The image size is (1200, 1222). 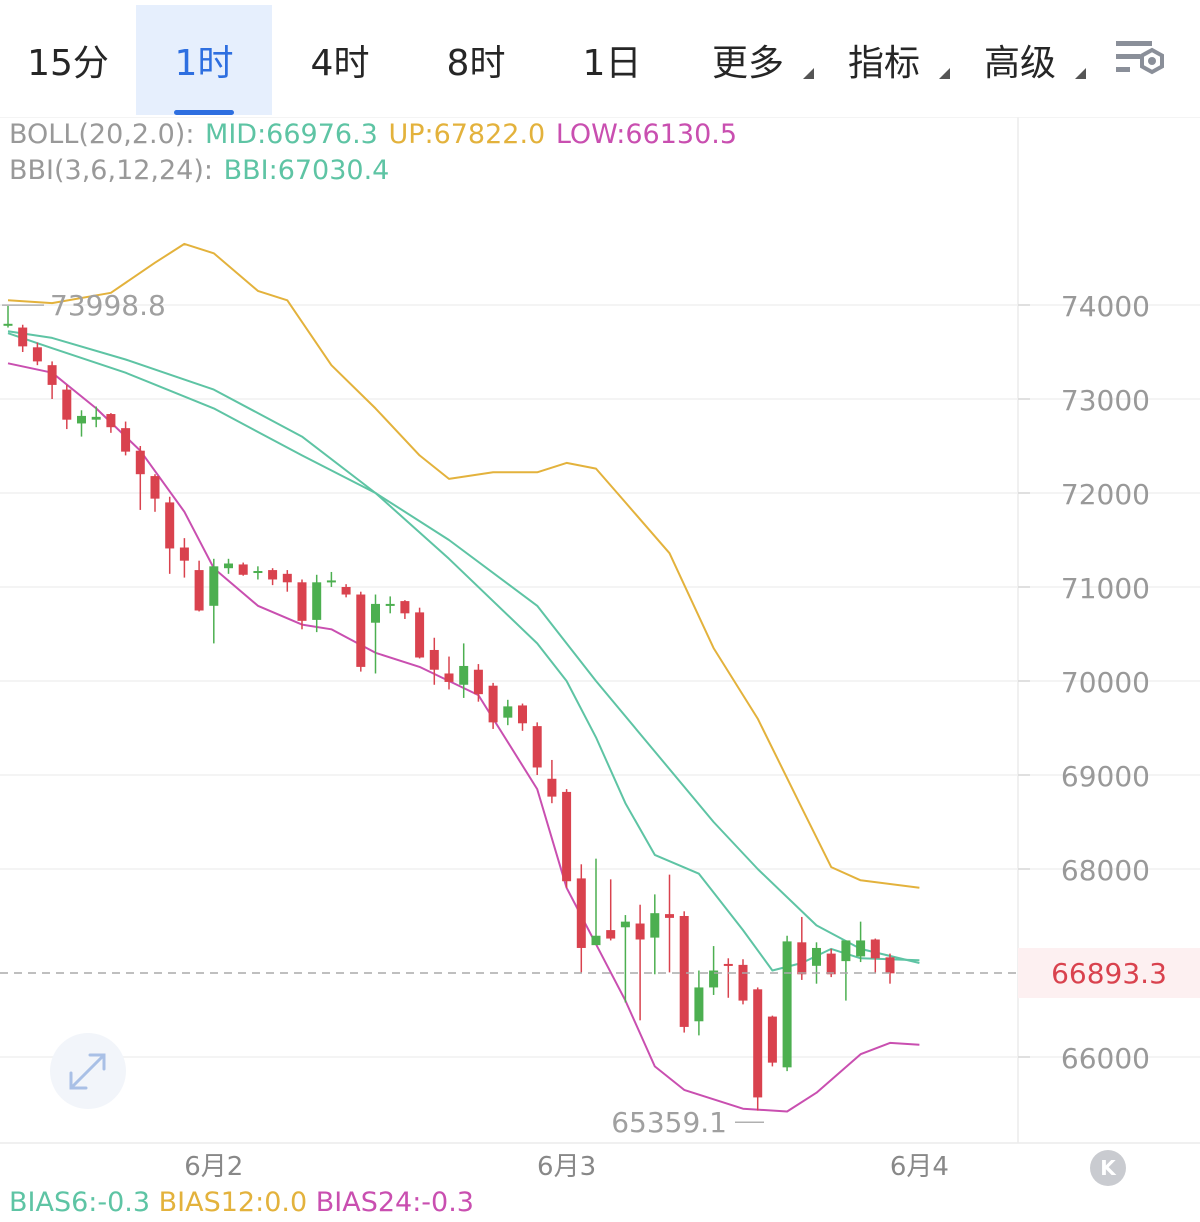 What do you see at coordinates (291, 134) in the screenshot?
I see `boll-mid: MID:66976.3` at bounding box center [291, 134].